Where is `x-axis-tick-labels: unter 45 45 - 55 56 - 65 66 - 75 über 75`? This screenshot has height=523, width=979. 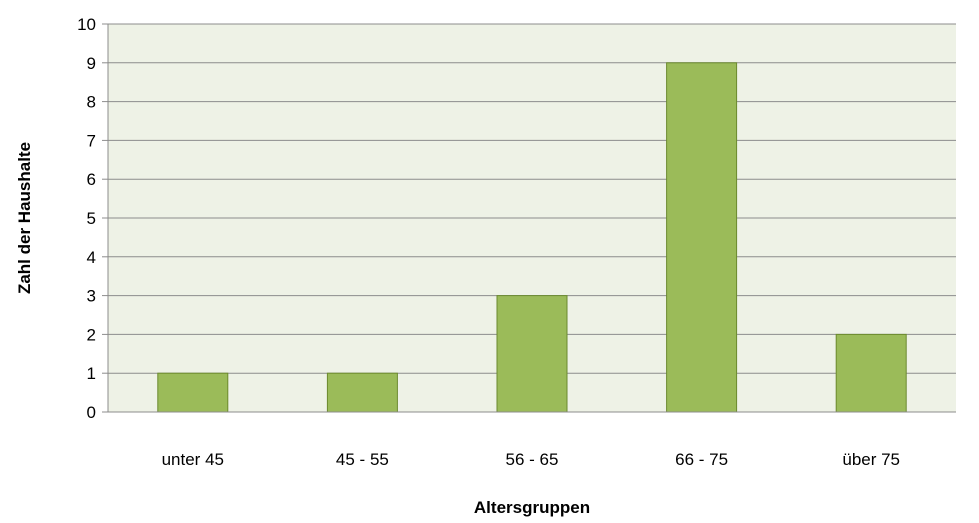 x-axis-tick-labels: unter 45 45 - 55 56 - 65 66 - 75 über 75 is located at coordinates (531, 459).